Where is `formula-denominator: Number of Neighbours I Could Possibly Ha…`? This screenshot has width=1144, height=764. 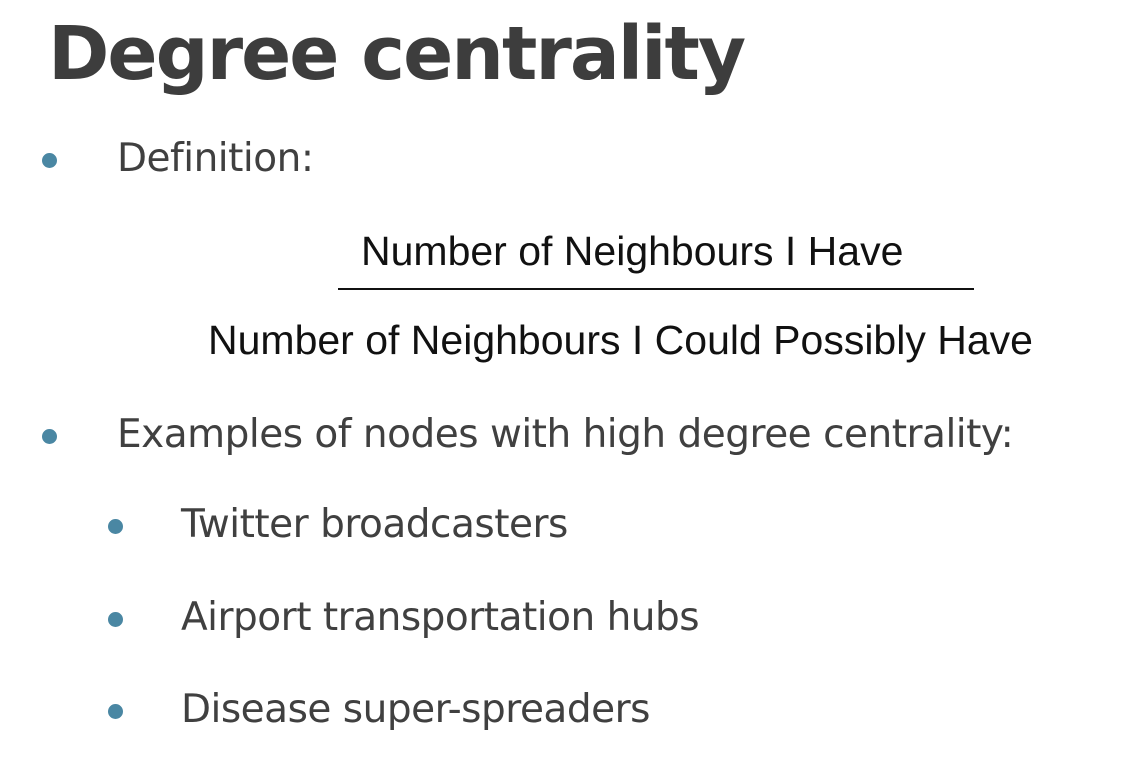
formula-denominator: Number of Neighbours I Could Possibly Ha… is located at coordinates (620, 340).